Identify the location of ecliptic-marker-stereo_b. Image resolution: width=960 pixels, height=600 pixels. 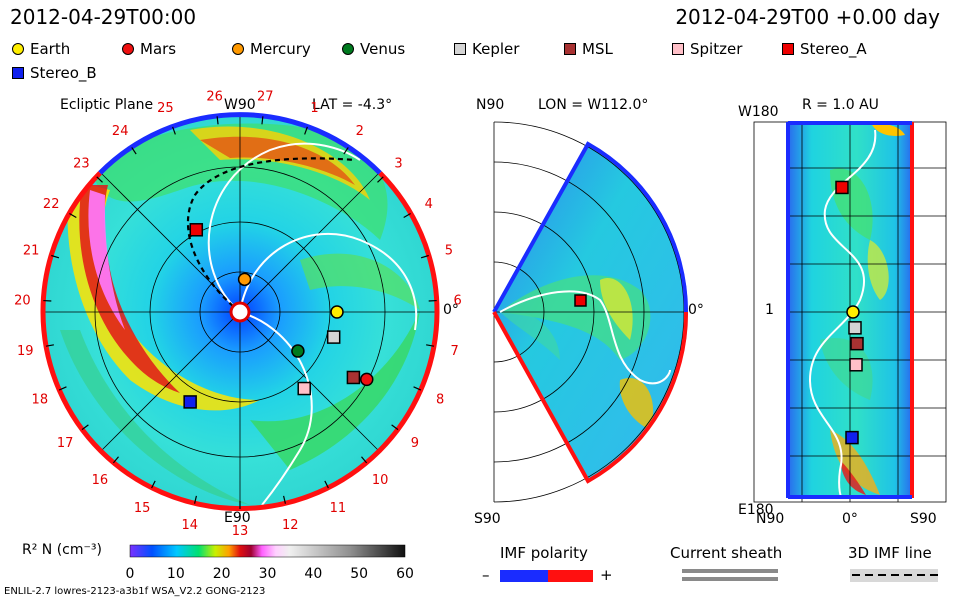
(190, 402).